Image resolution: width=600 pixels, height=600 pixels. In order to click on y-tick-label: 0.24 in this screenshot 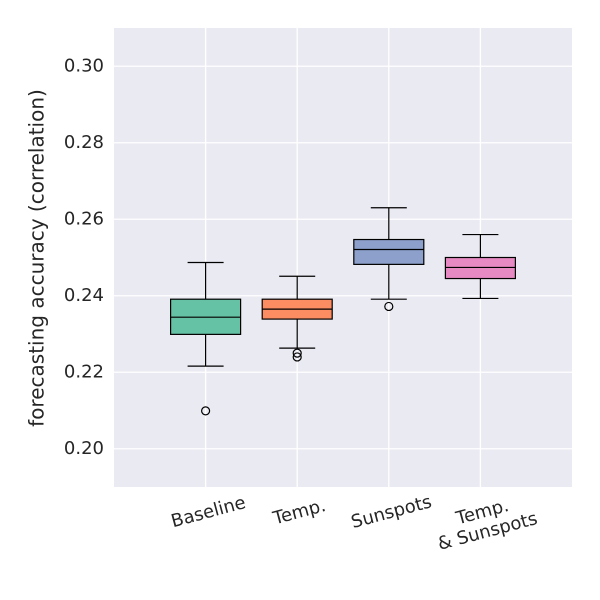, I will do `click(84, 295)`.